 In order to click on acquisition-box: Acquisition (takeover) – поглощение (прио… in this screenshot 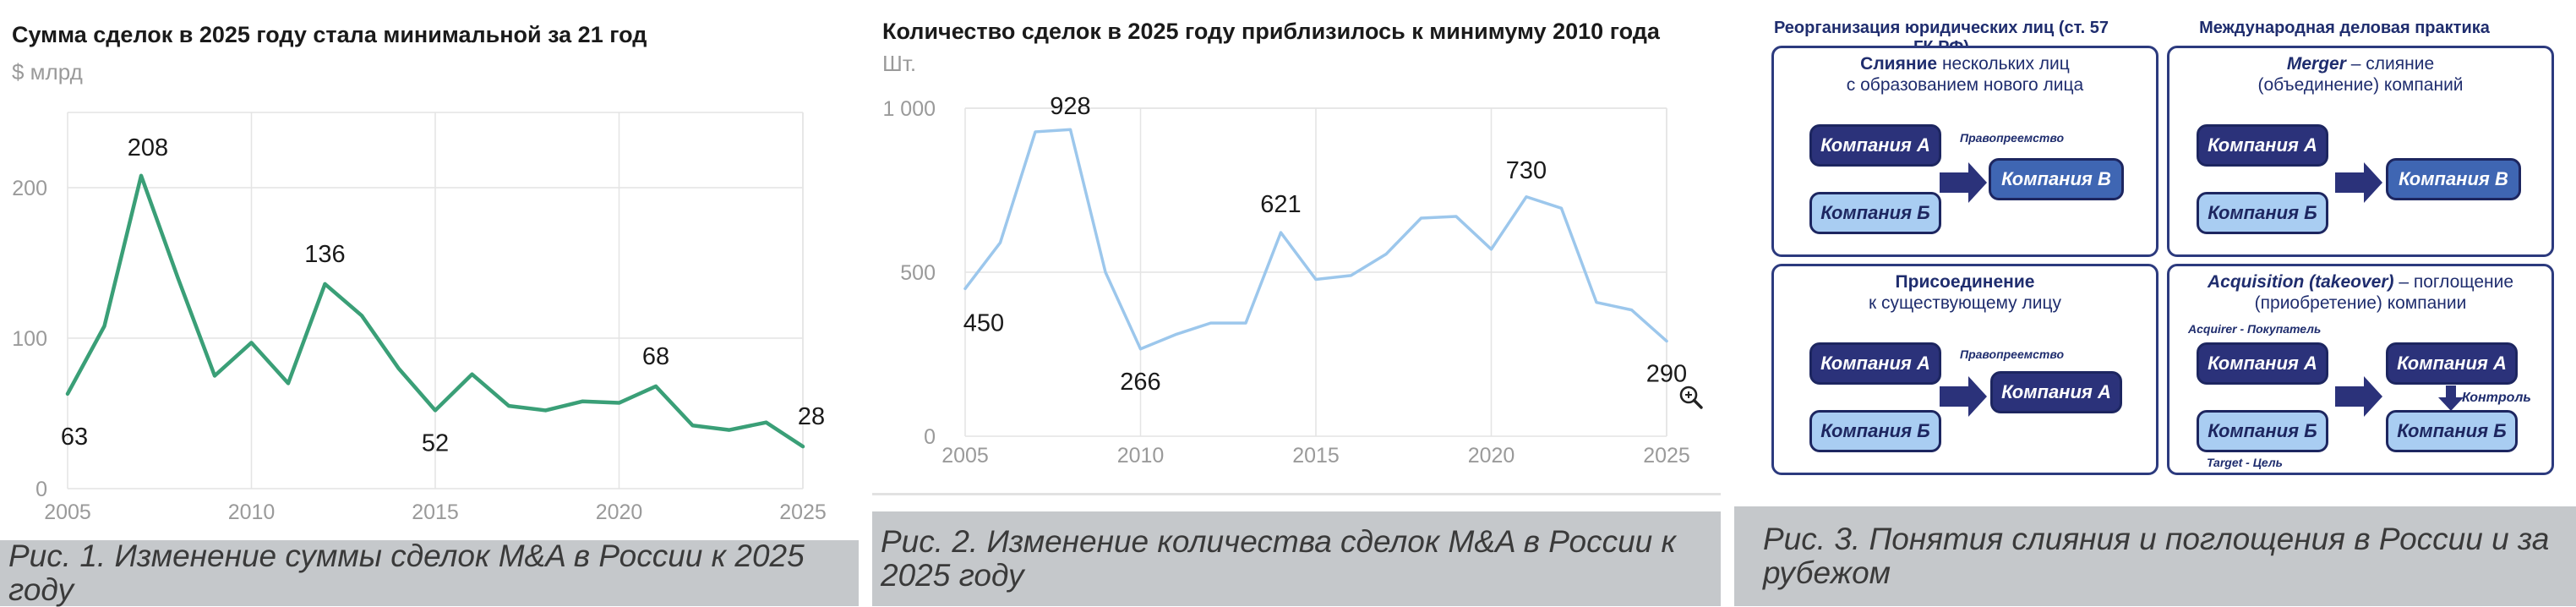, I will do `click(2360, 369)`.